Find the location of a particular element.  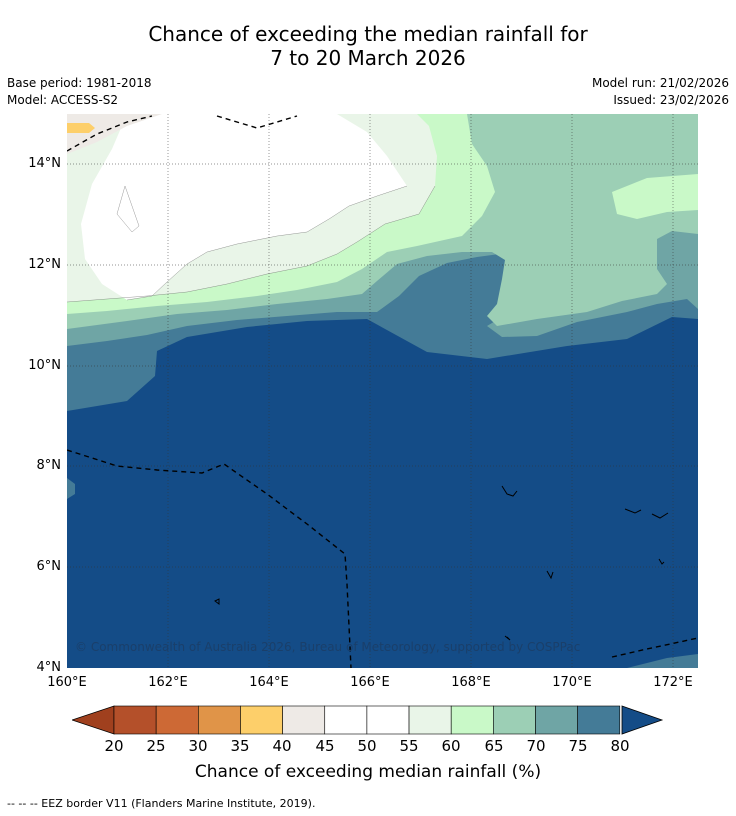

cb-label-50: 50 is located at coordinates (367, 746).